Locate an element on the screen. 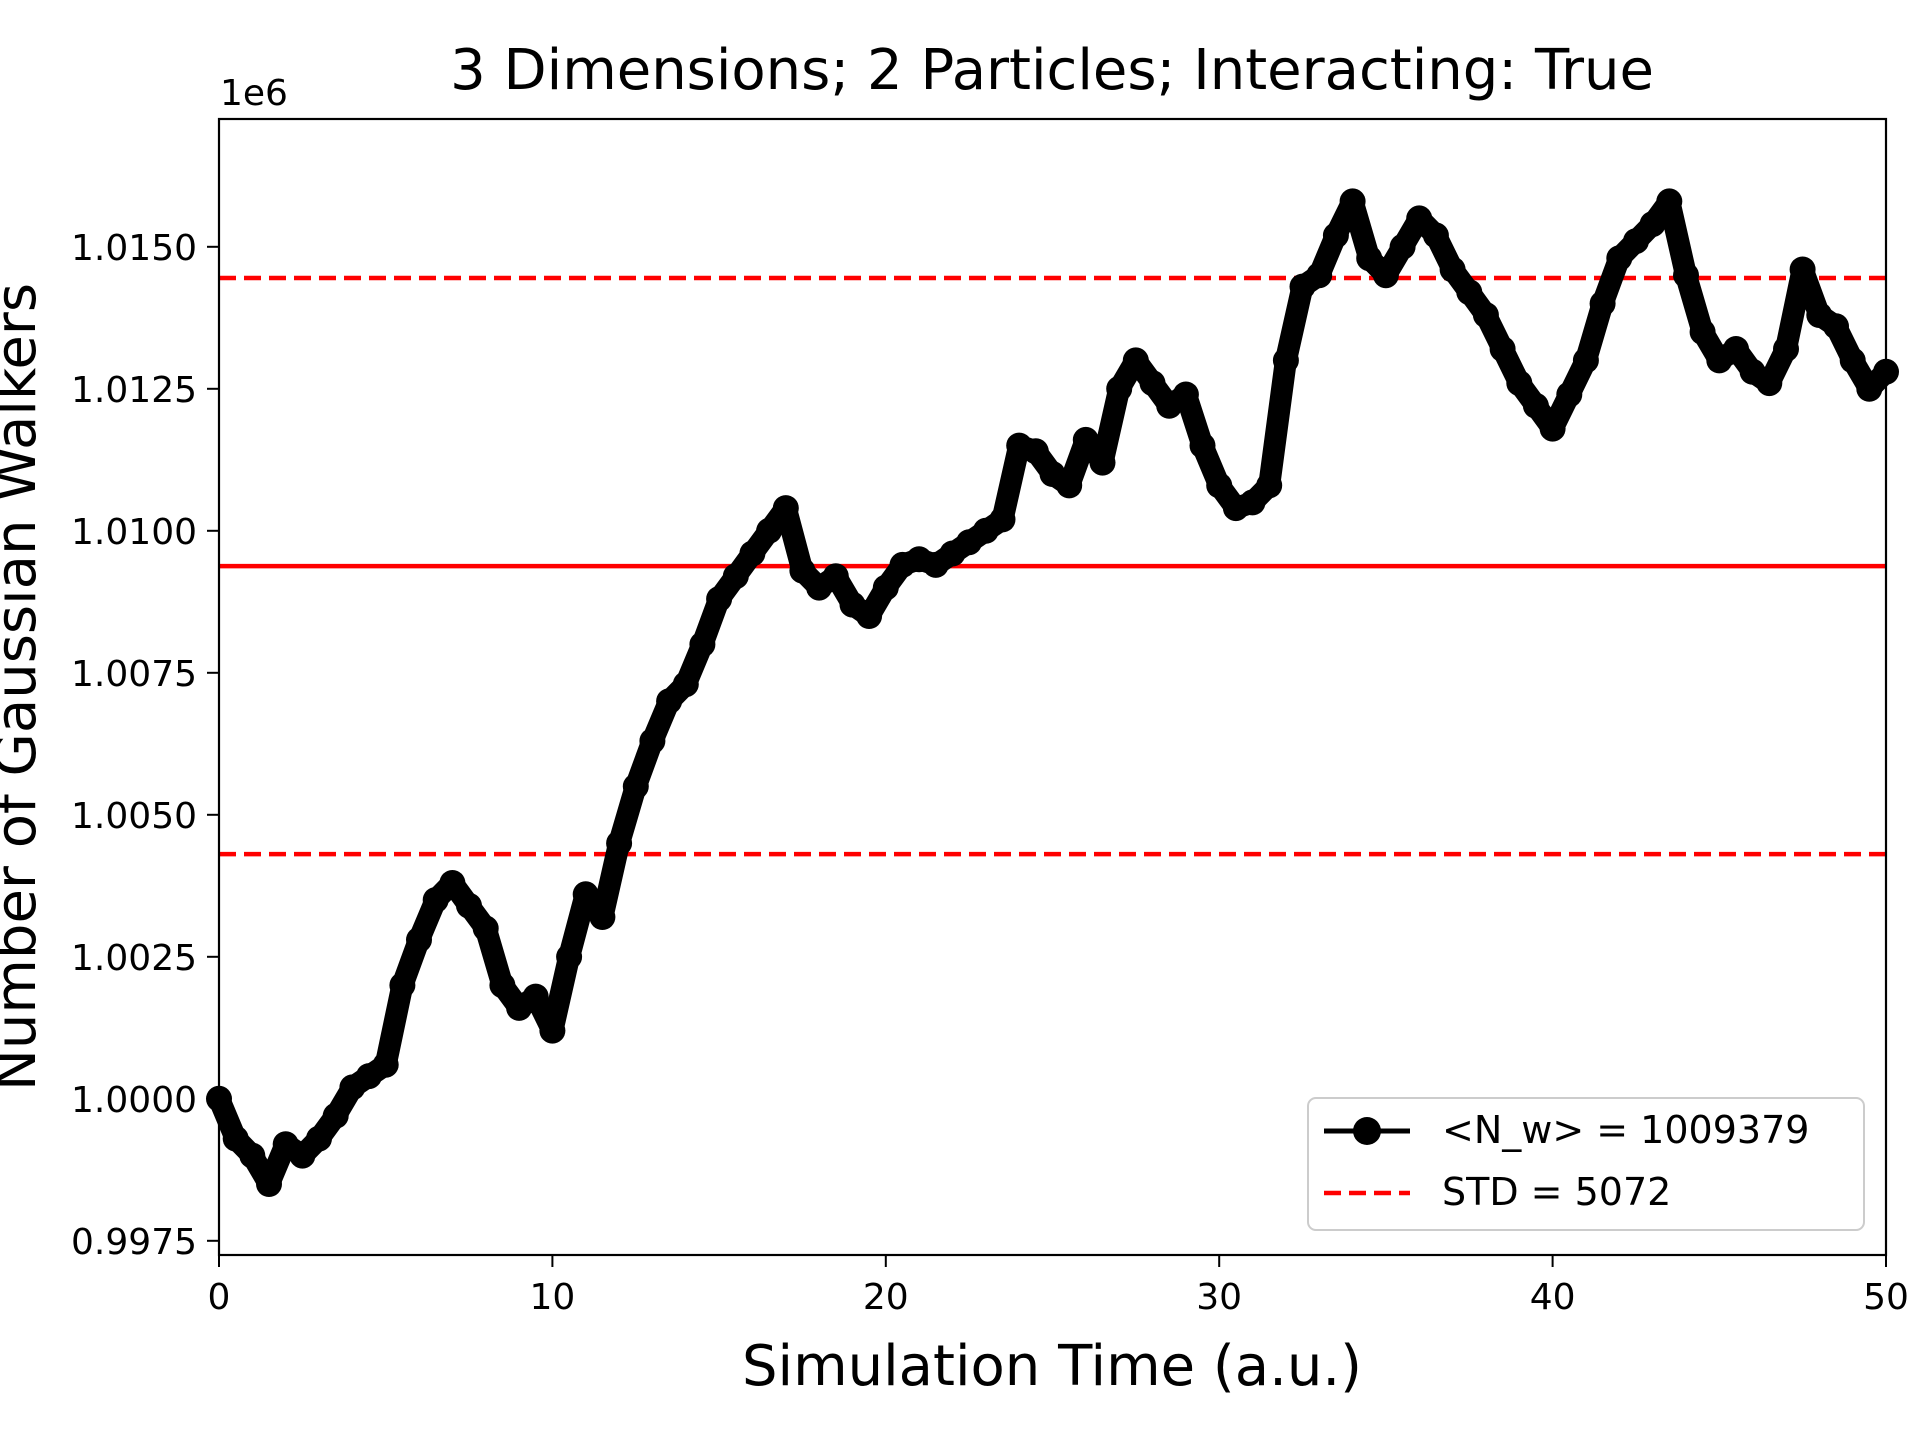 This screenshot has width=1920, height=1440. legend-label-std: STD = 5072 is located at coordinates (1556, 1192).